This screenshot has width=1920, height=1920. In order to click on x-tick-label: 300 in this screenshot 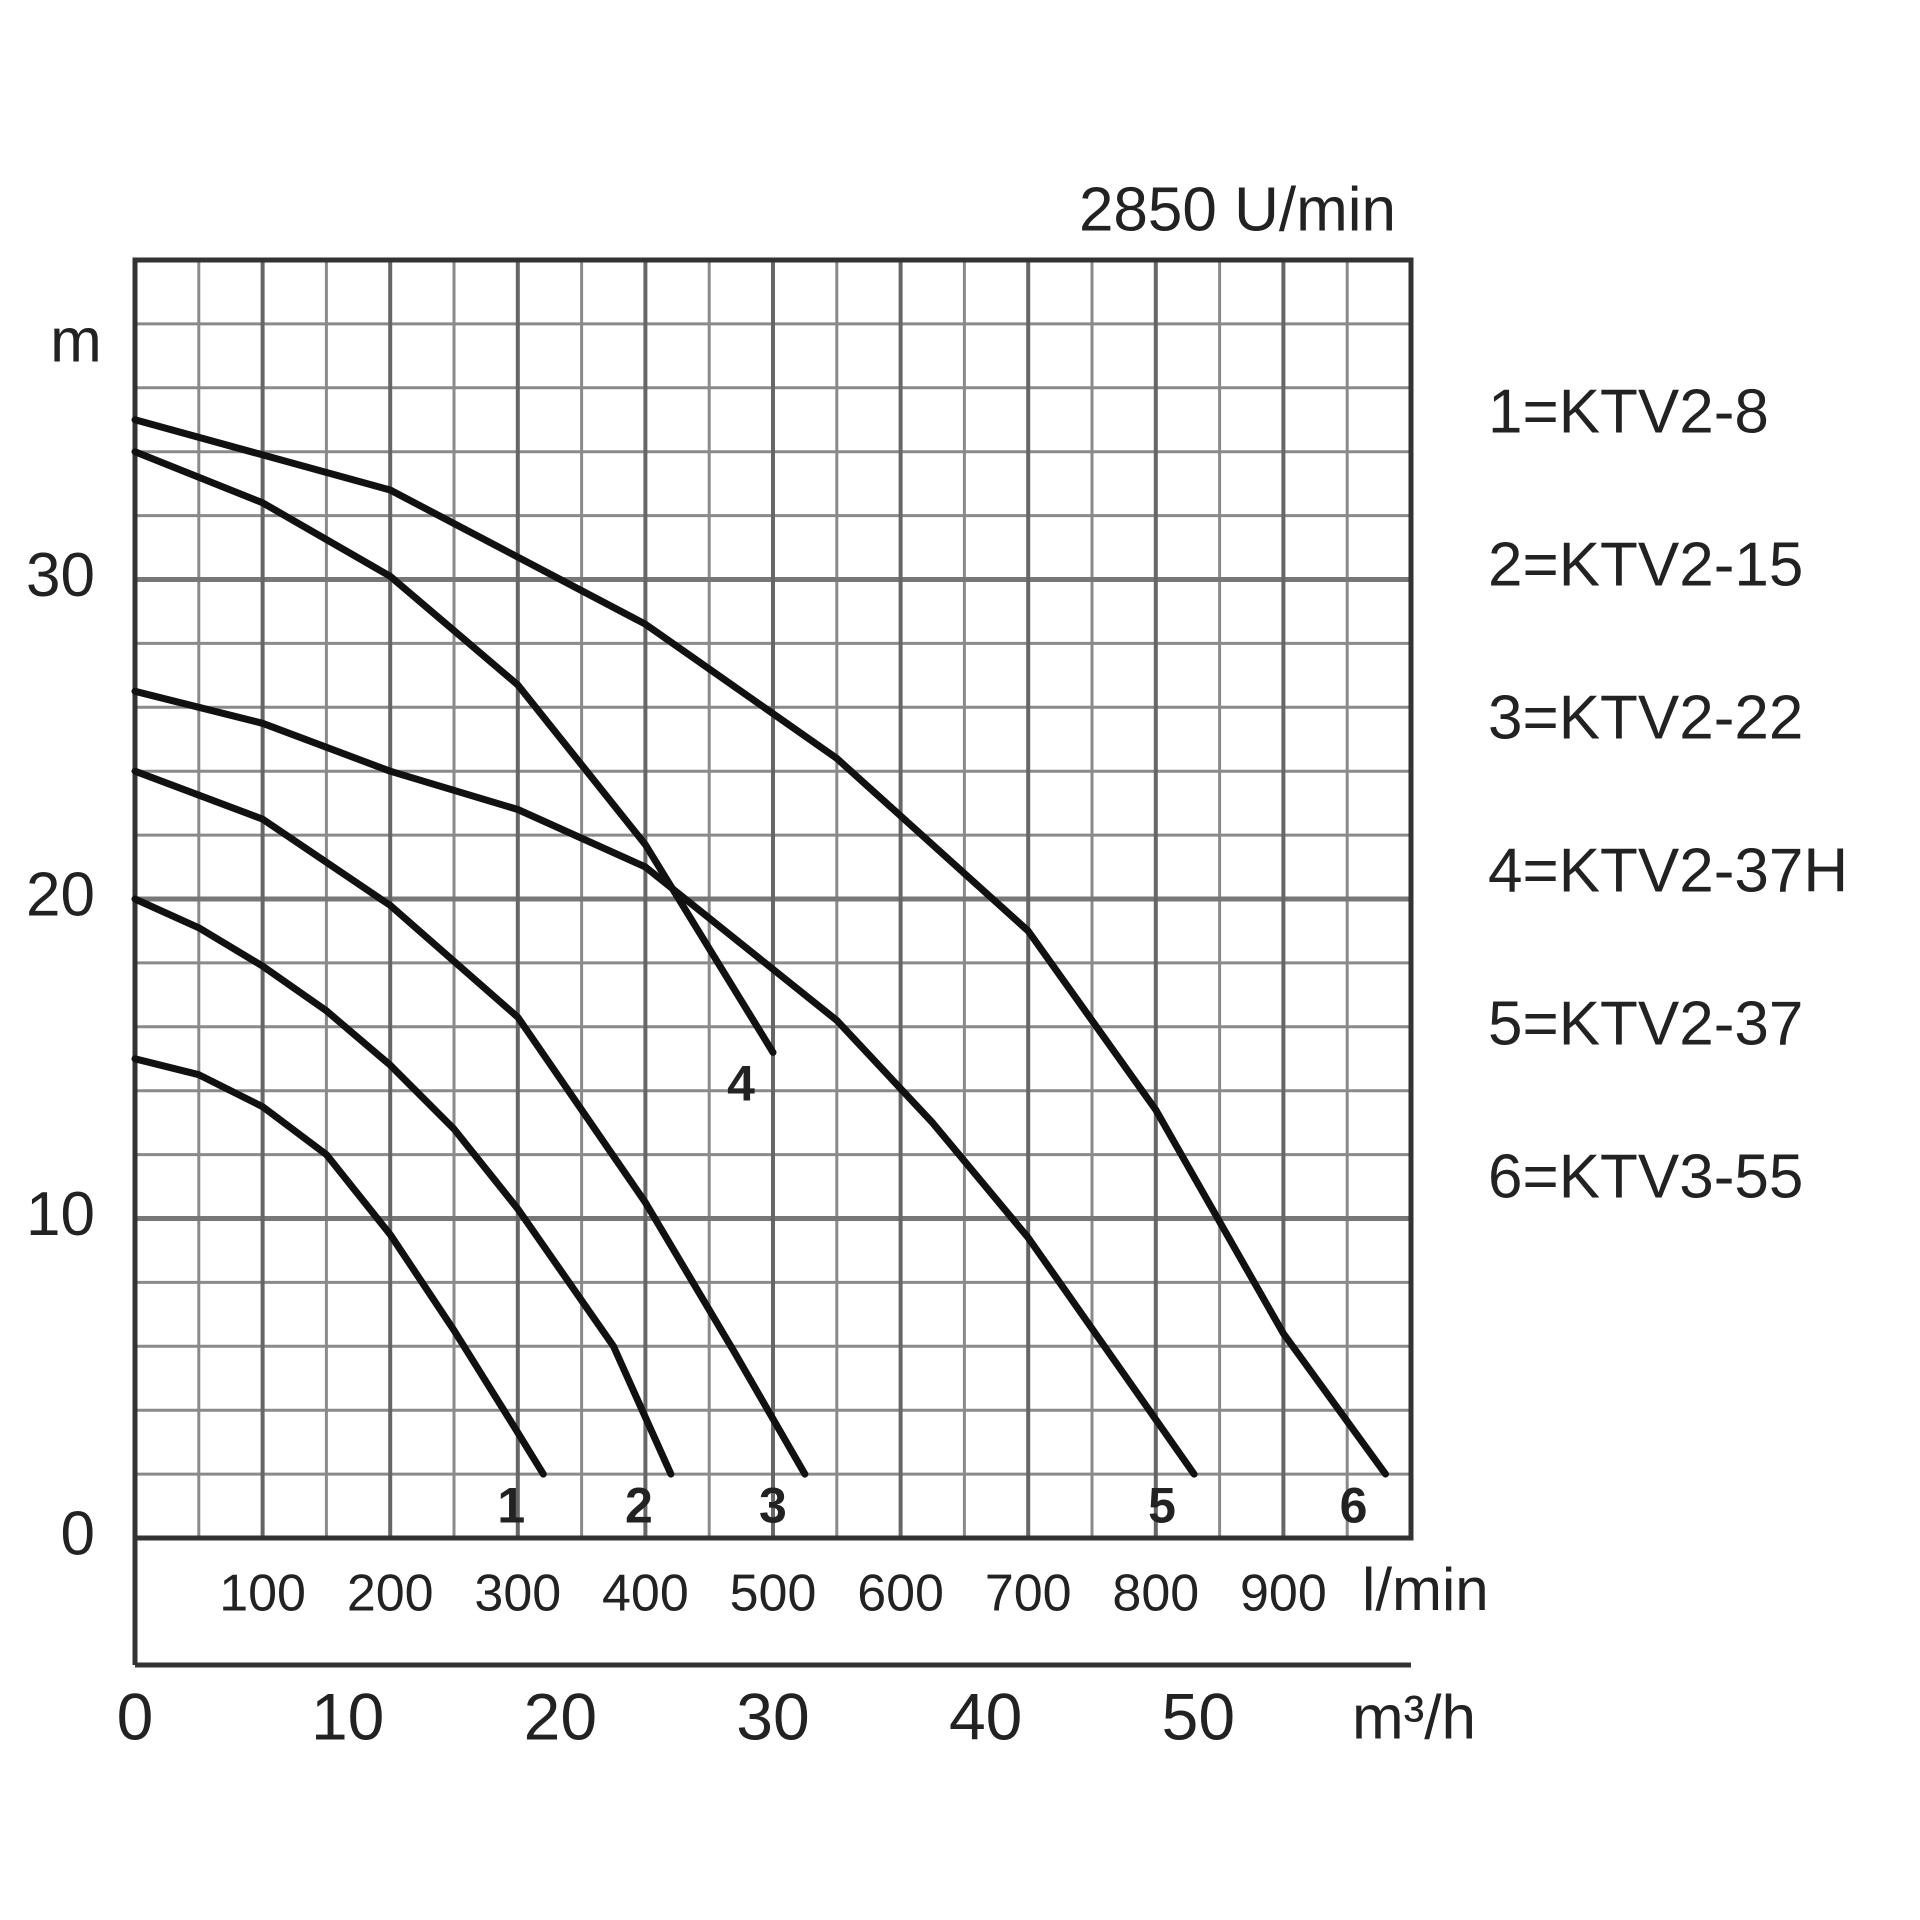, I will do `click(517, 1594)`.